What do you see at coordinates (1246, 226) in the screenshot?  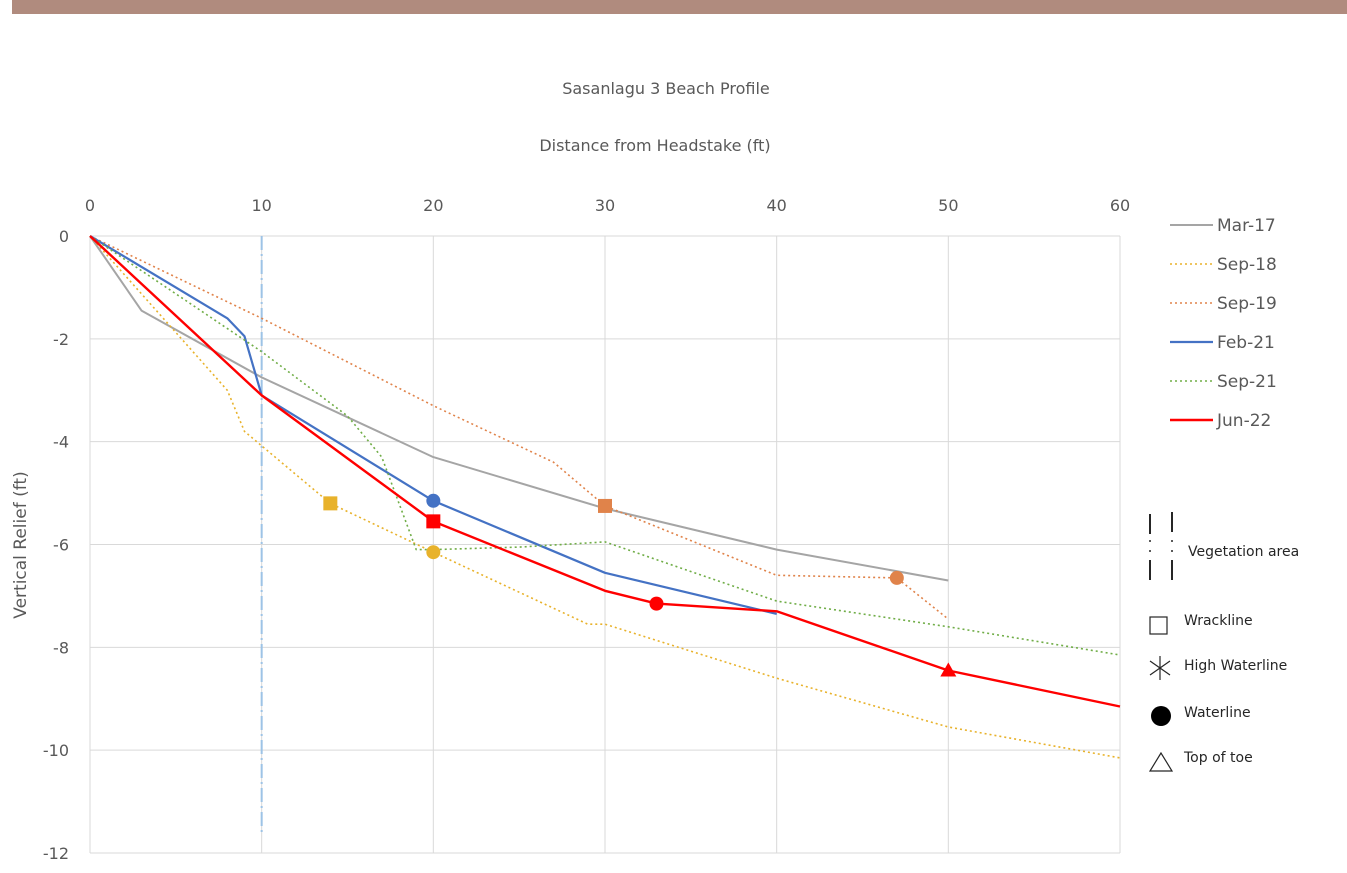 I see `legend-label-mar-17: Mar-17` at bounding box center [1246, 226].